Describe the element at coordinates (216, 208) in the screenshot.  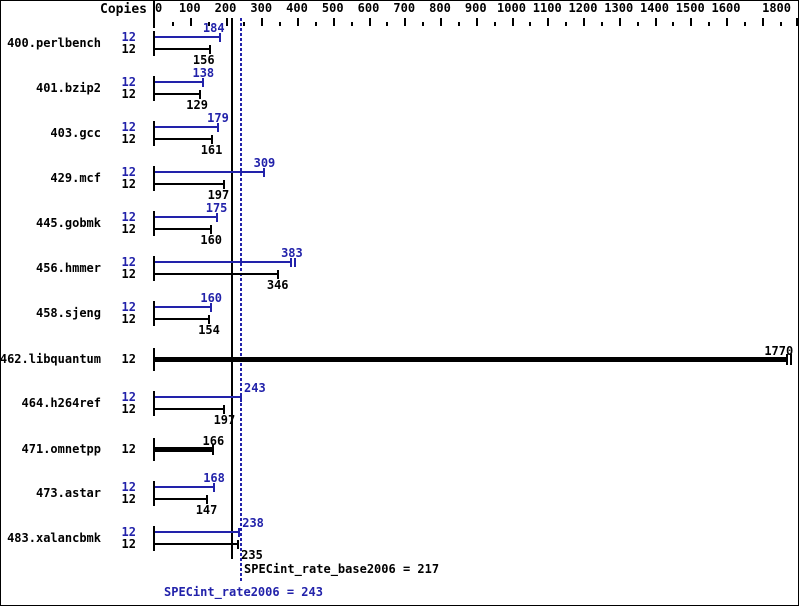
I see `peak-value-label: 175` at that location.